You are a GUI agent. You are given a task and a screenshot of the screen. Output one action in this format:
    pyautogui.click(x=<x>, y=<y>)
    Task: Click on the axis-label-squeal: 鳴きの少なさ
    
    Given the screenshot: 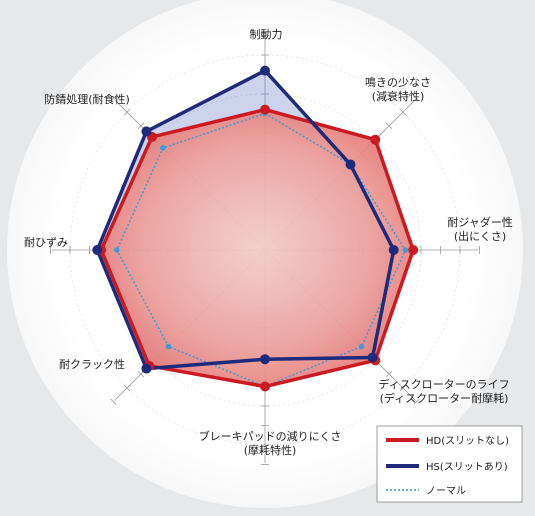 What is the action you would take?
    pyautogui.click(x=398, y=82)
    